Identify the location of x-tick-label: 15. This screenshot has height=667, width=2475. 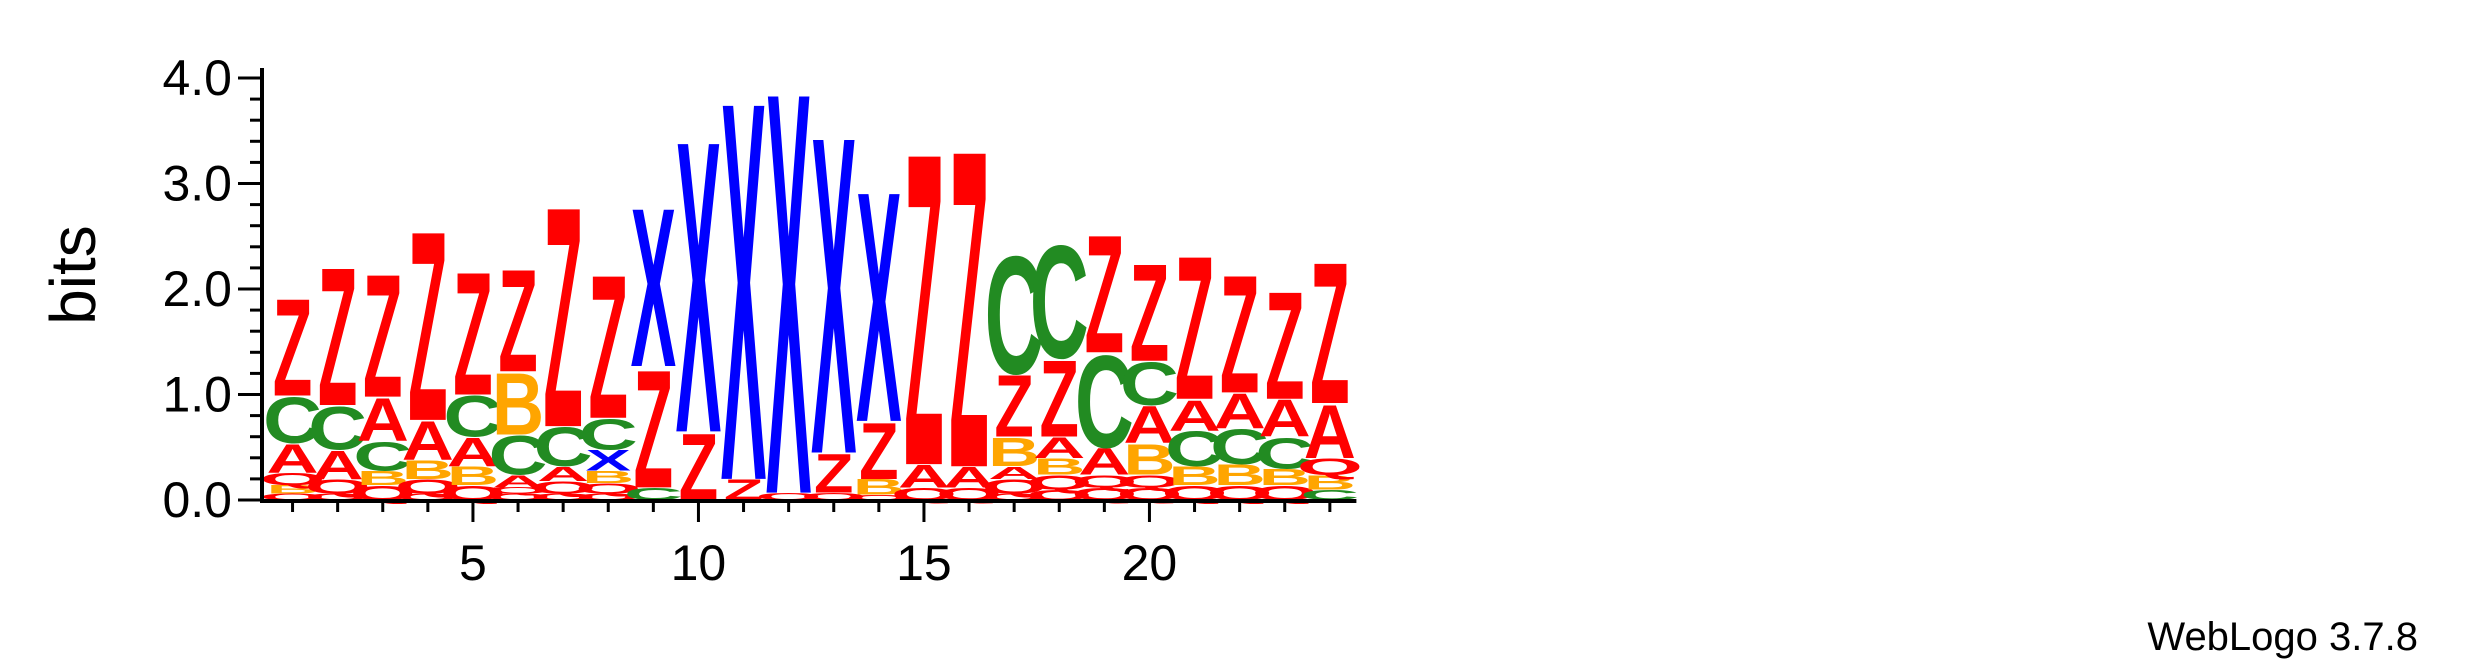
(924, 563).